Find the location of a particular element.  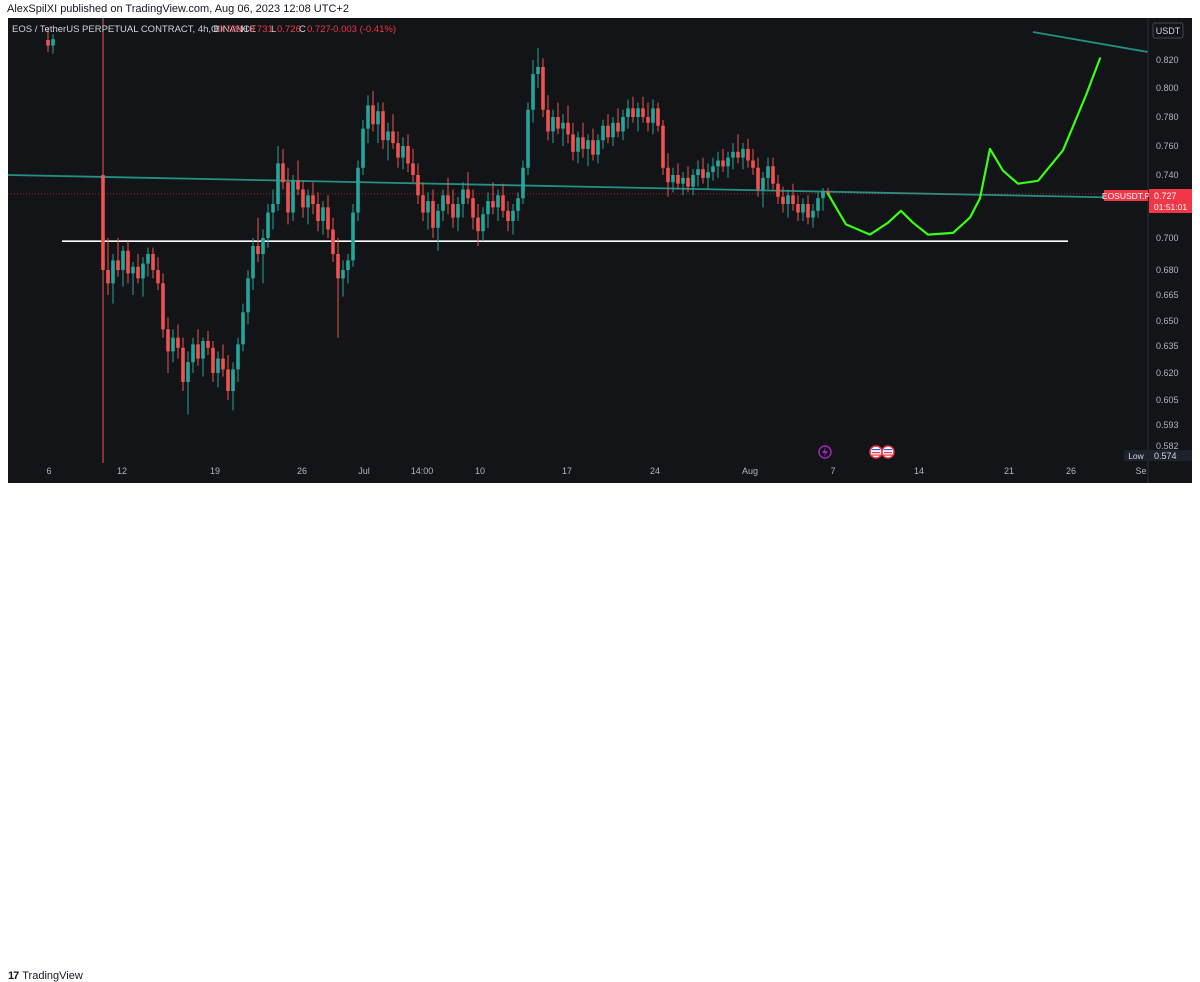

low-tag-label-box is located at coordinates (1136, 455).